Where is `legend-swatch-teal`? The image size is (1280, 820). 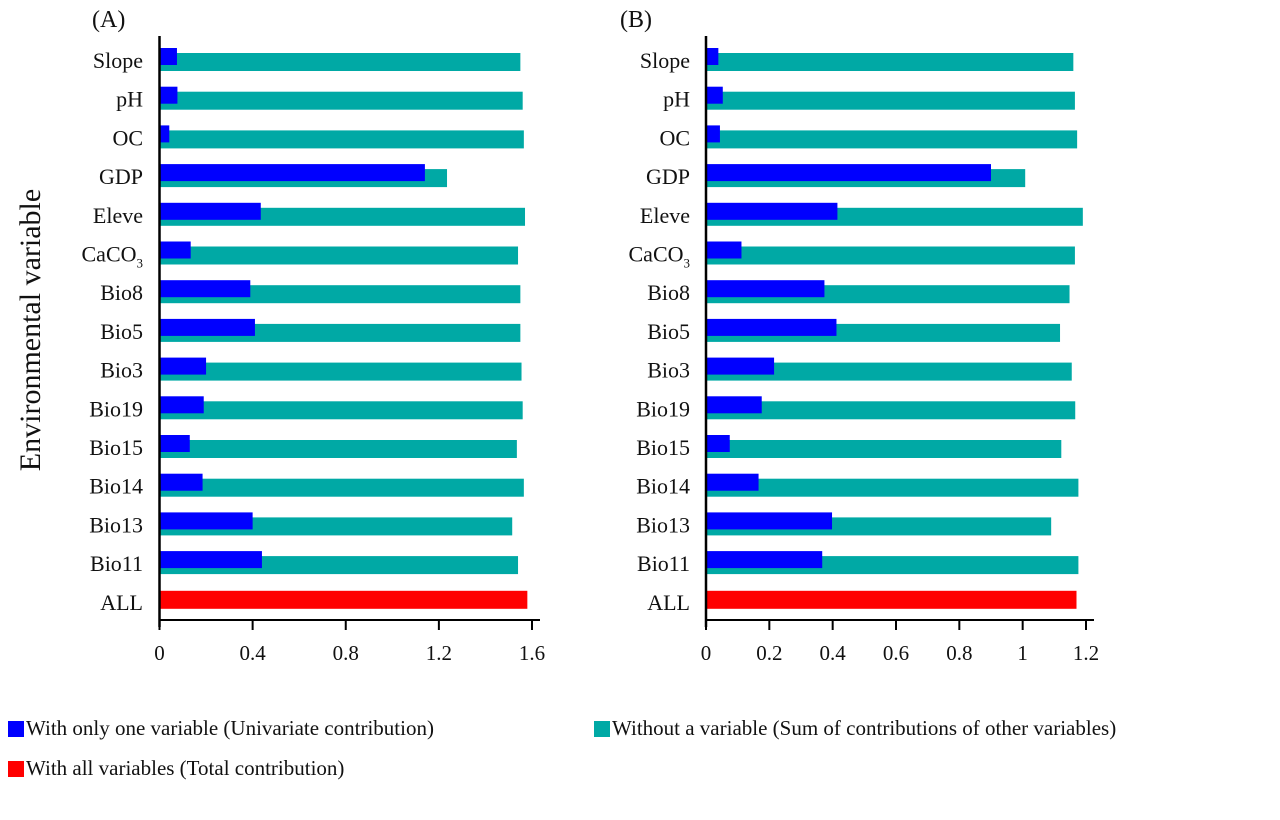 legend-swatch-teal is located at coordinates (602, 728).